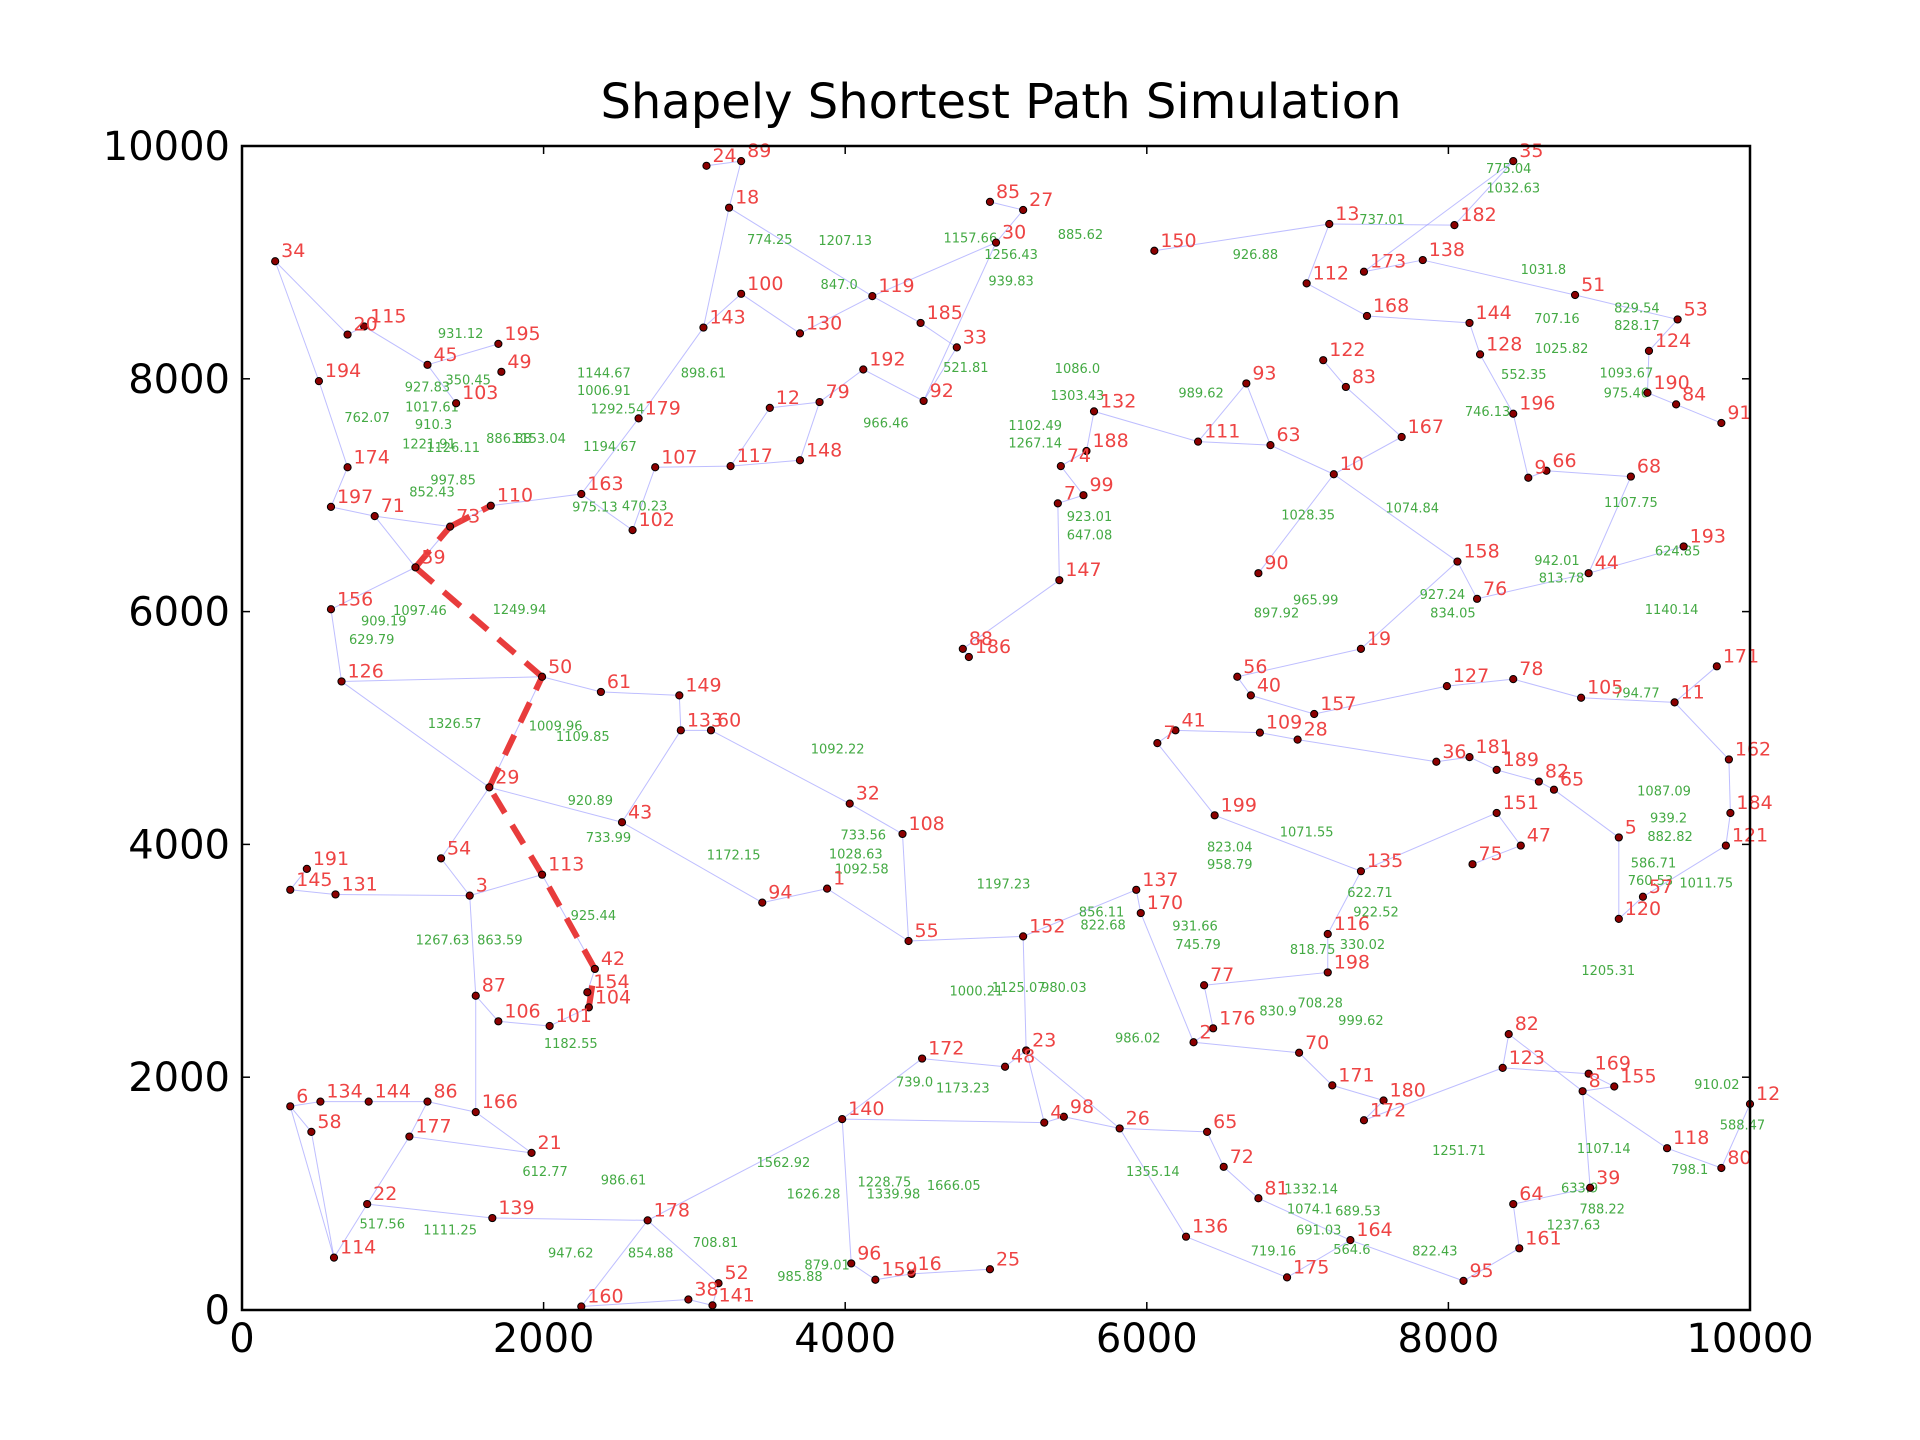  Describe the element at coordinates (640, 812) in the screenshot. I see `node-label: 43` at that location.